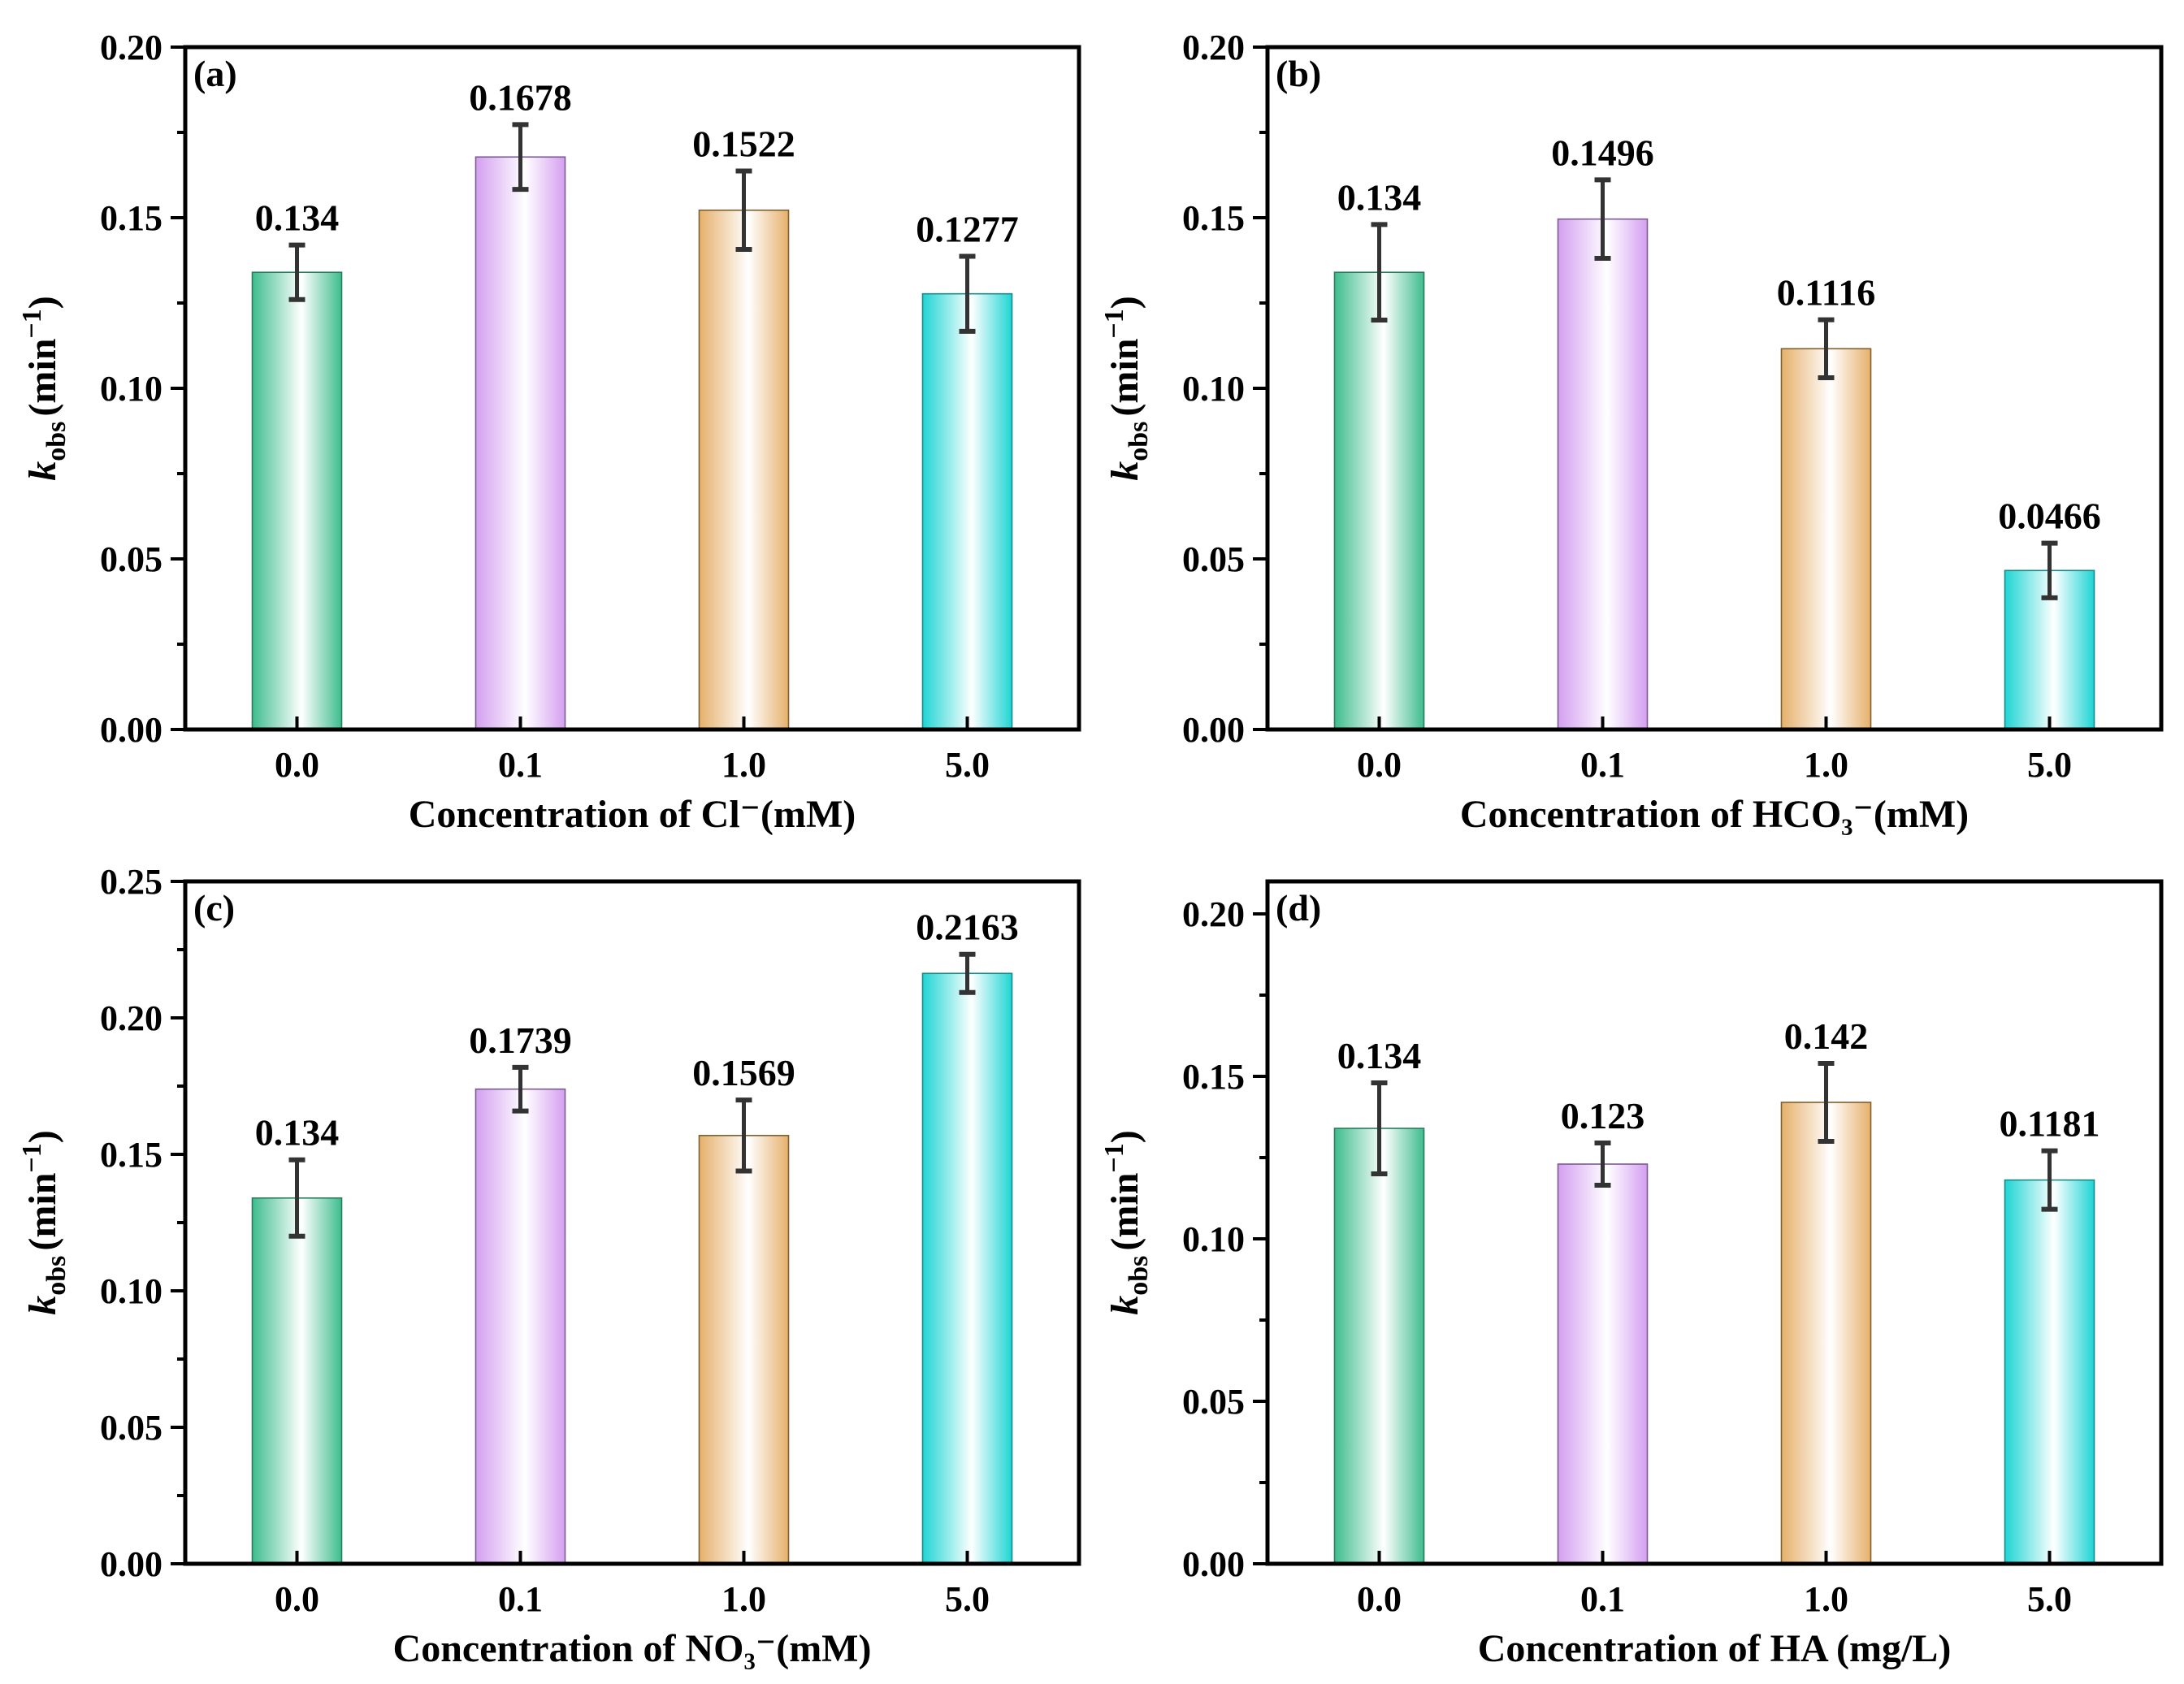 This screenshot has height=1684, width=2184. I want to click on panel-label: (c), so click(214, 908).